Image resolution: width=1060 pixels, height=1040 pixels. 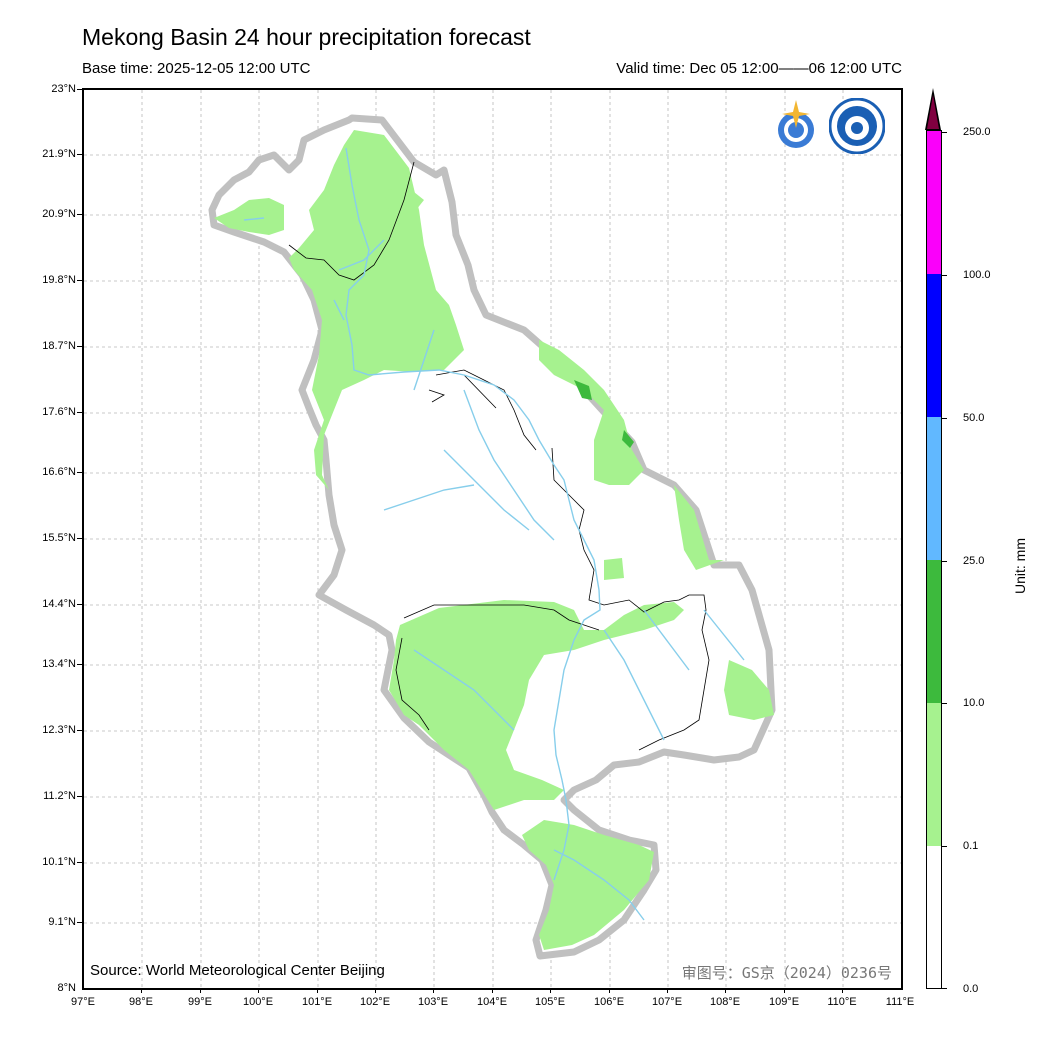 I want to click on colorbar-segment-green, so click(x=934, y=631).